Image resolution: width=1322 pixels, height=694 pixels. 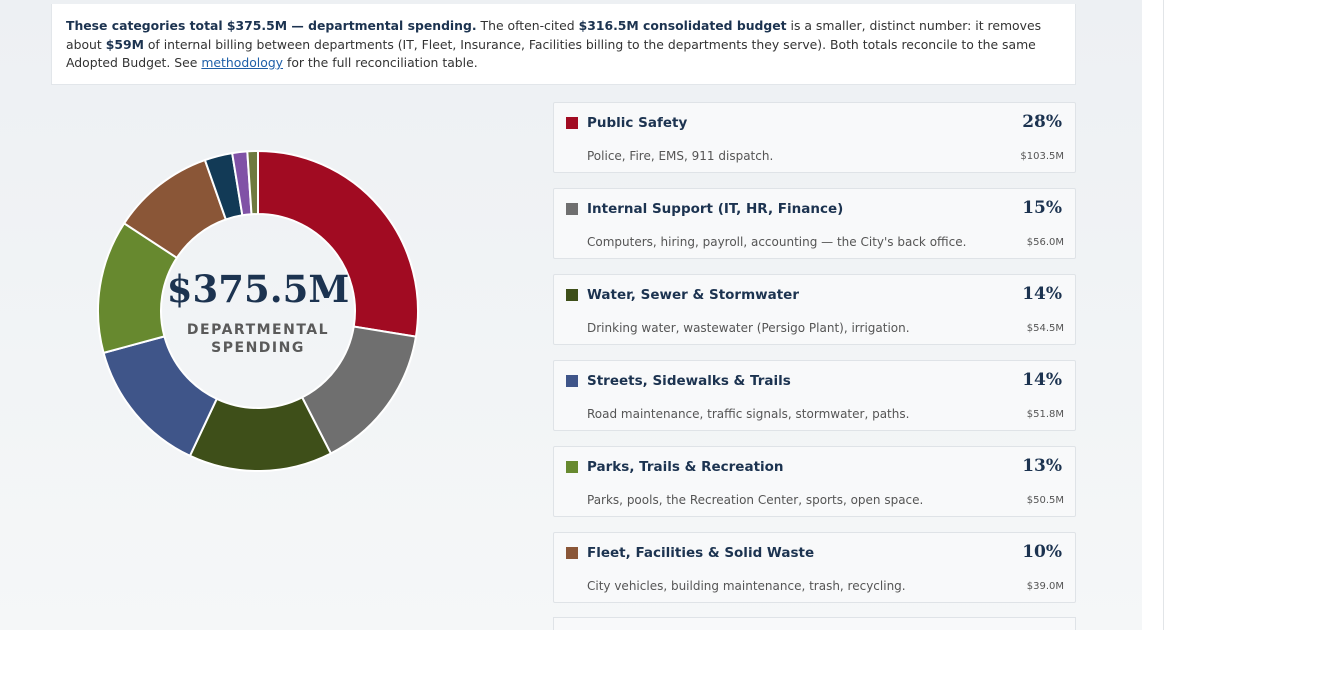 I want to click on category-description: Police, Fire, EMS, 911 dispatch., so click(x=680, y=156).